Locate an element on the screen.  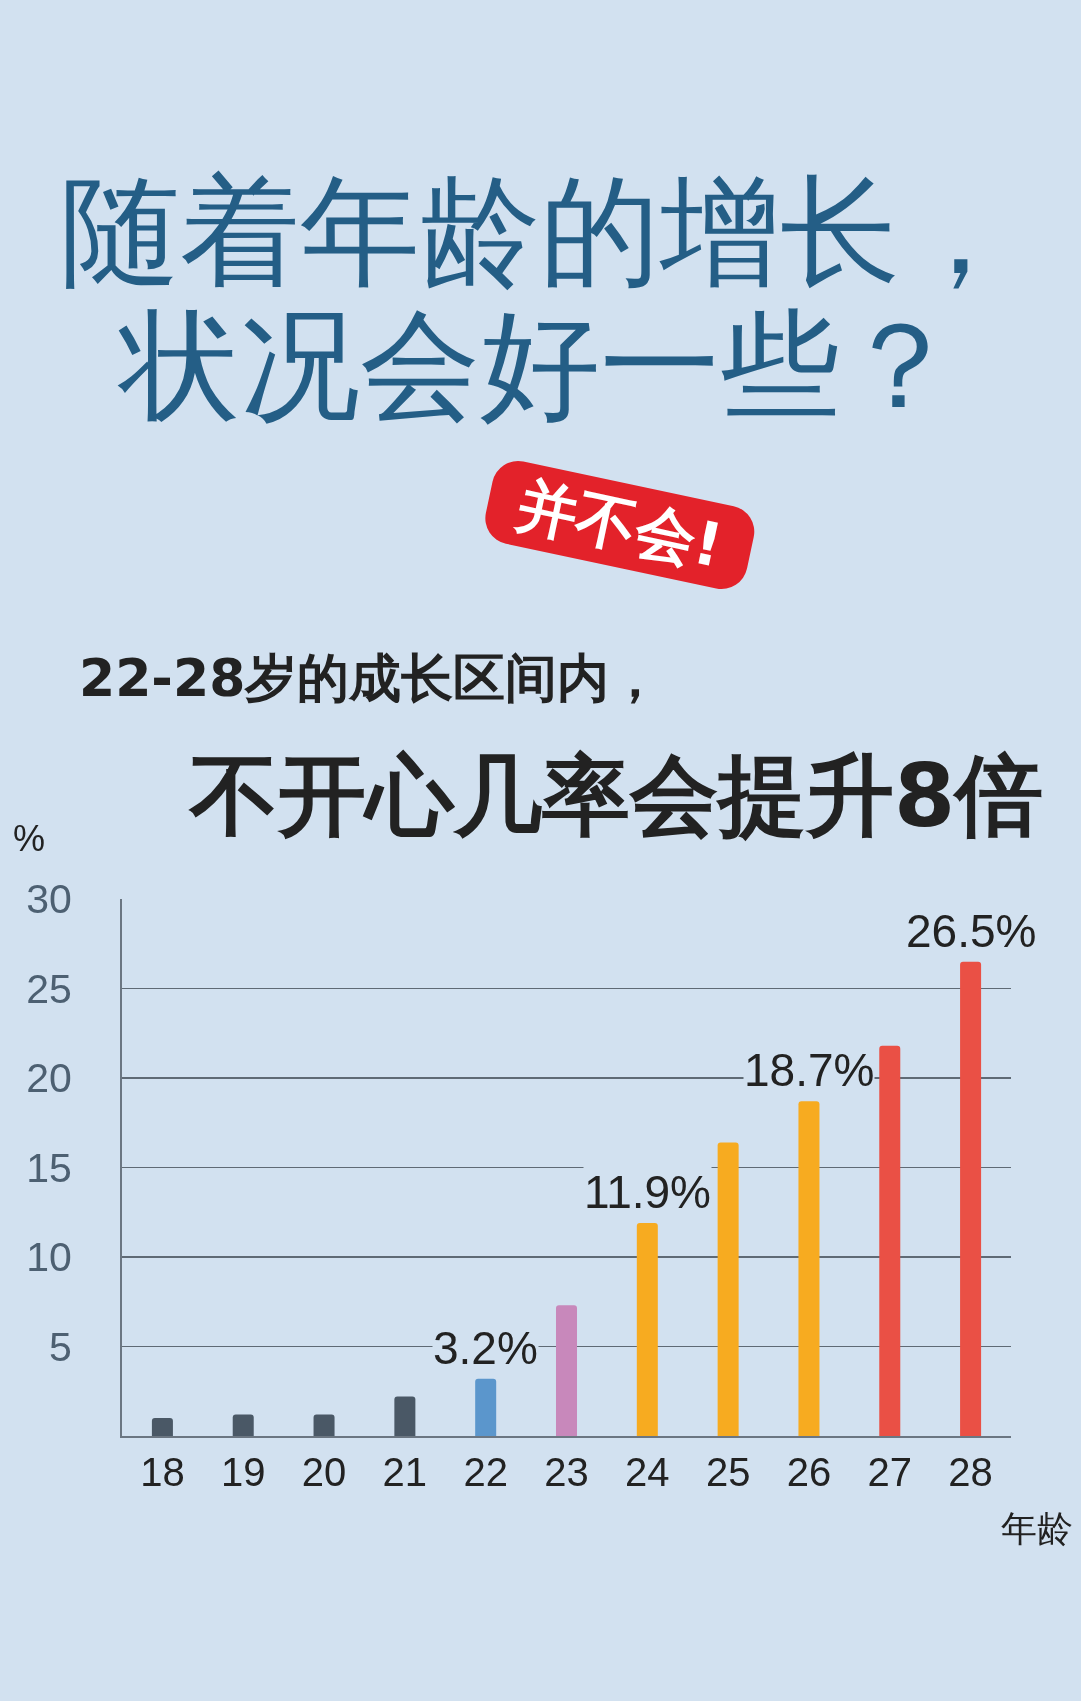
data-label: 18.7% is located at coordinates (809, 1070).